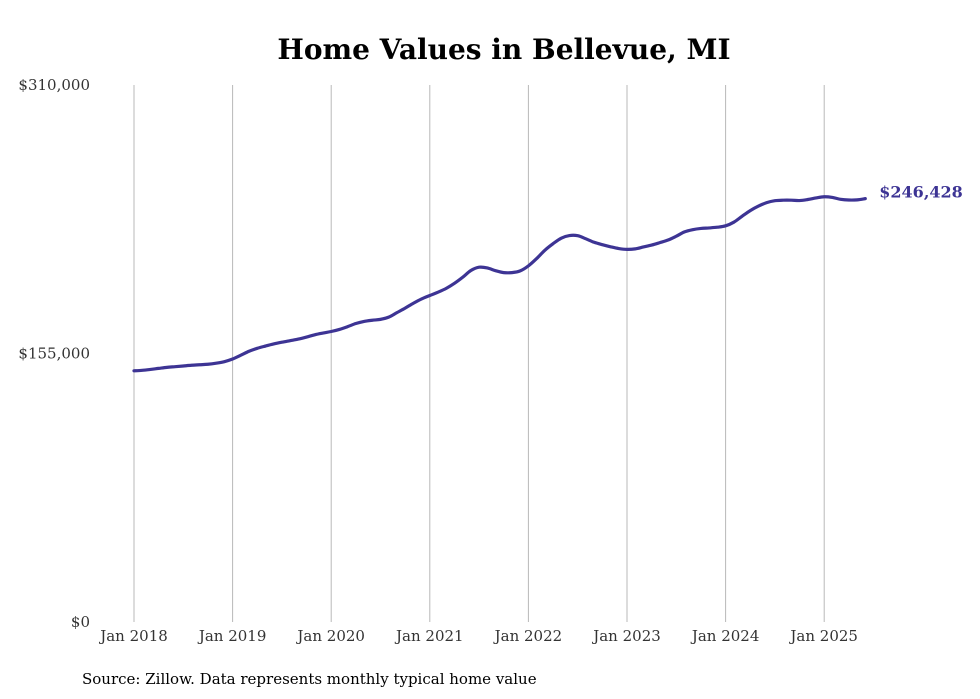  What do you see at coordinates (330, 636) in the screenshot?
I see `x-tick-label: Jan 2020` at bounding box center [330, 636].